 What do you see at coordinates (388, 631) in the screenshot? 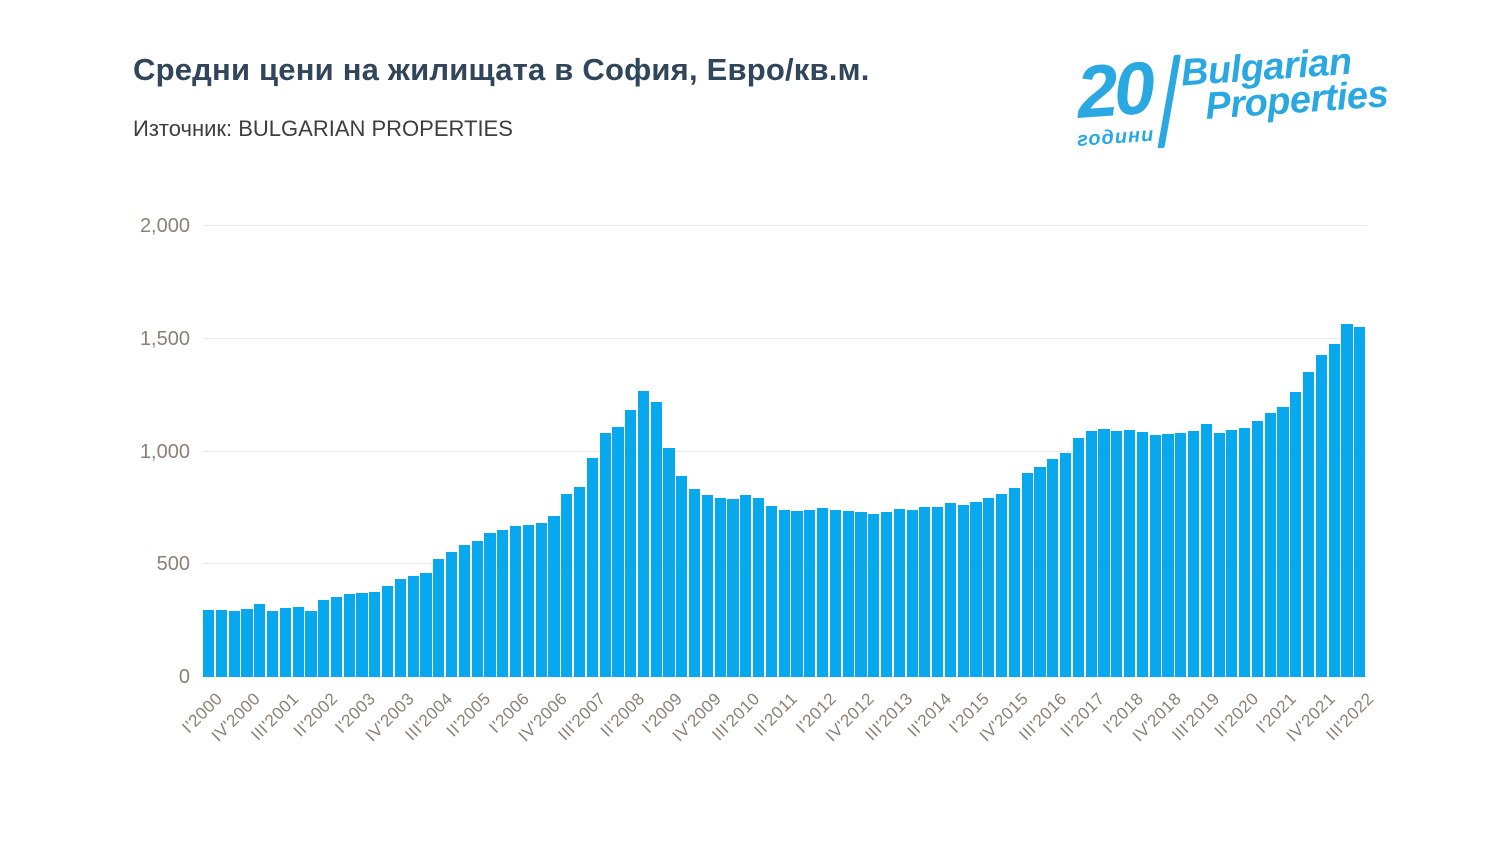
I see `bar-III'2003` at bounding box center [388, 631].